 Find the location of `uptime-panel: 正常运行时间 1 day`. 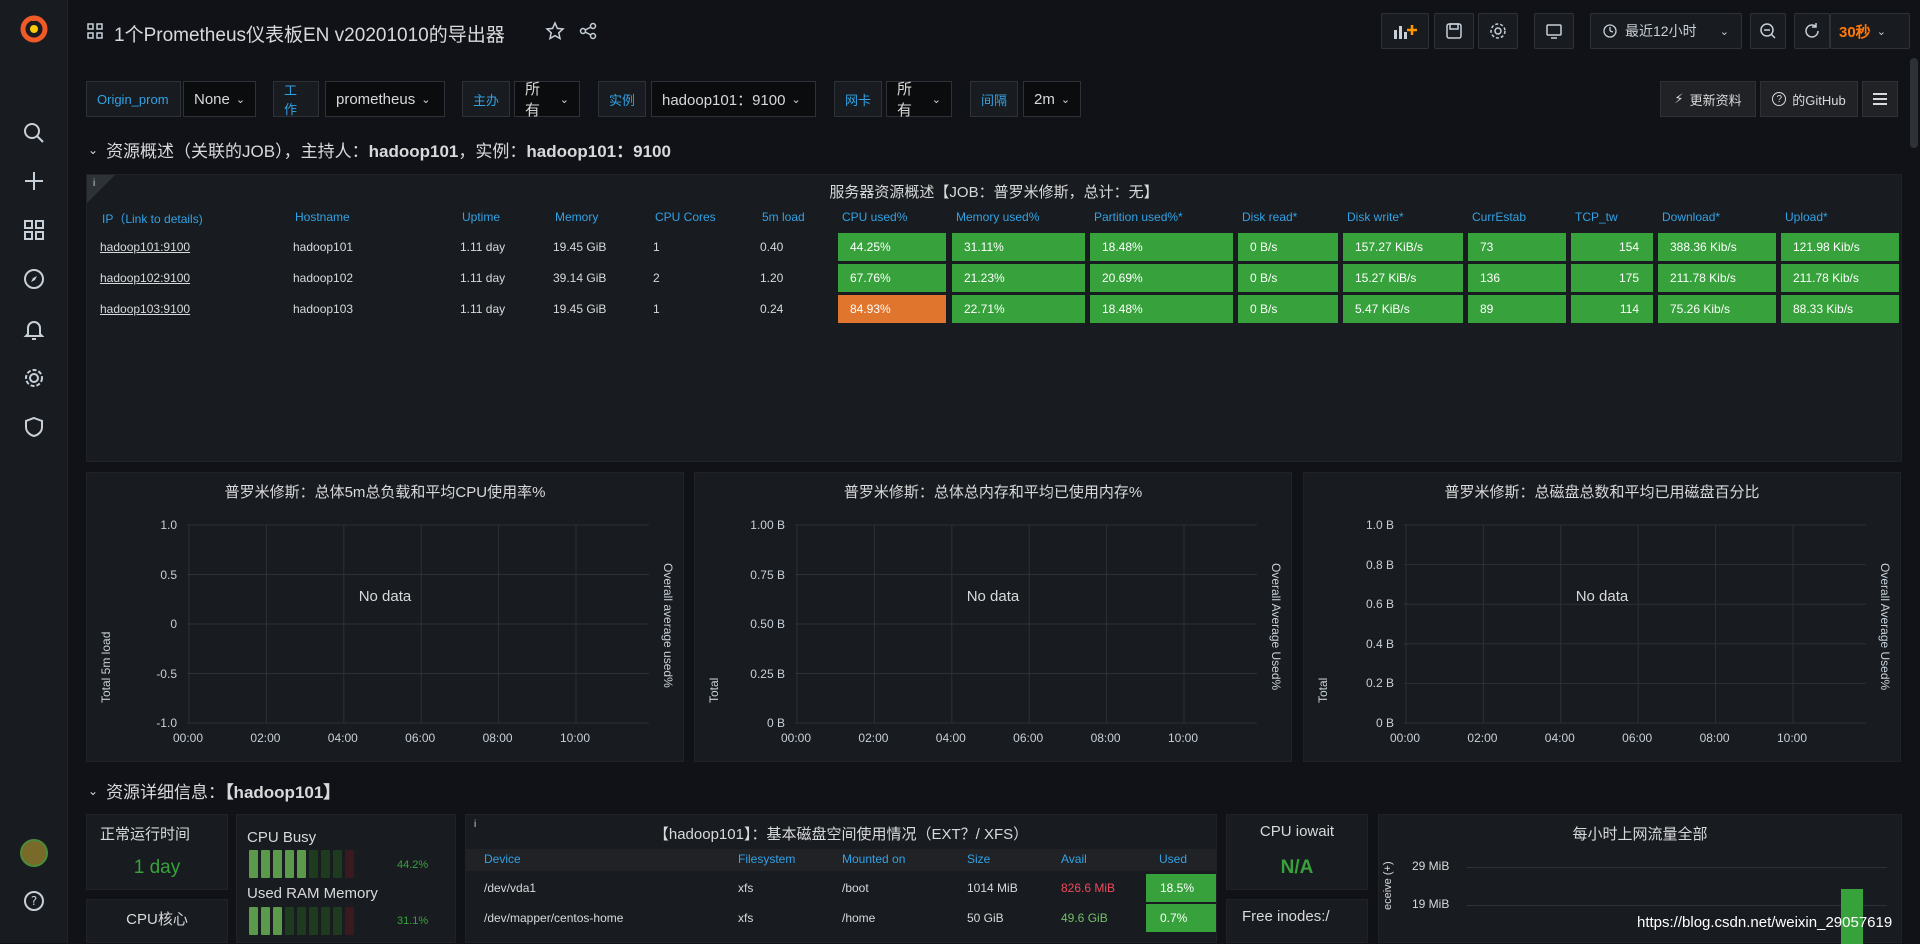

uptime-panel: 正常运行时间 1 day is located at coordinates (157, 852).